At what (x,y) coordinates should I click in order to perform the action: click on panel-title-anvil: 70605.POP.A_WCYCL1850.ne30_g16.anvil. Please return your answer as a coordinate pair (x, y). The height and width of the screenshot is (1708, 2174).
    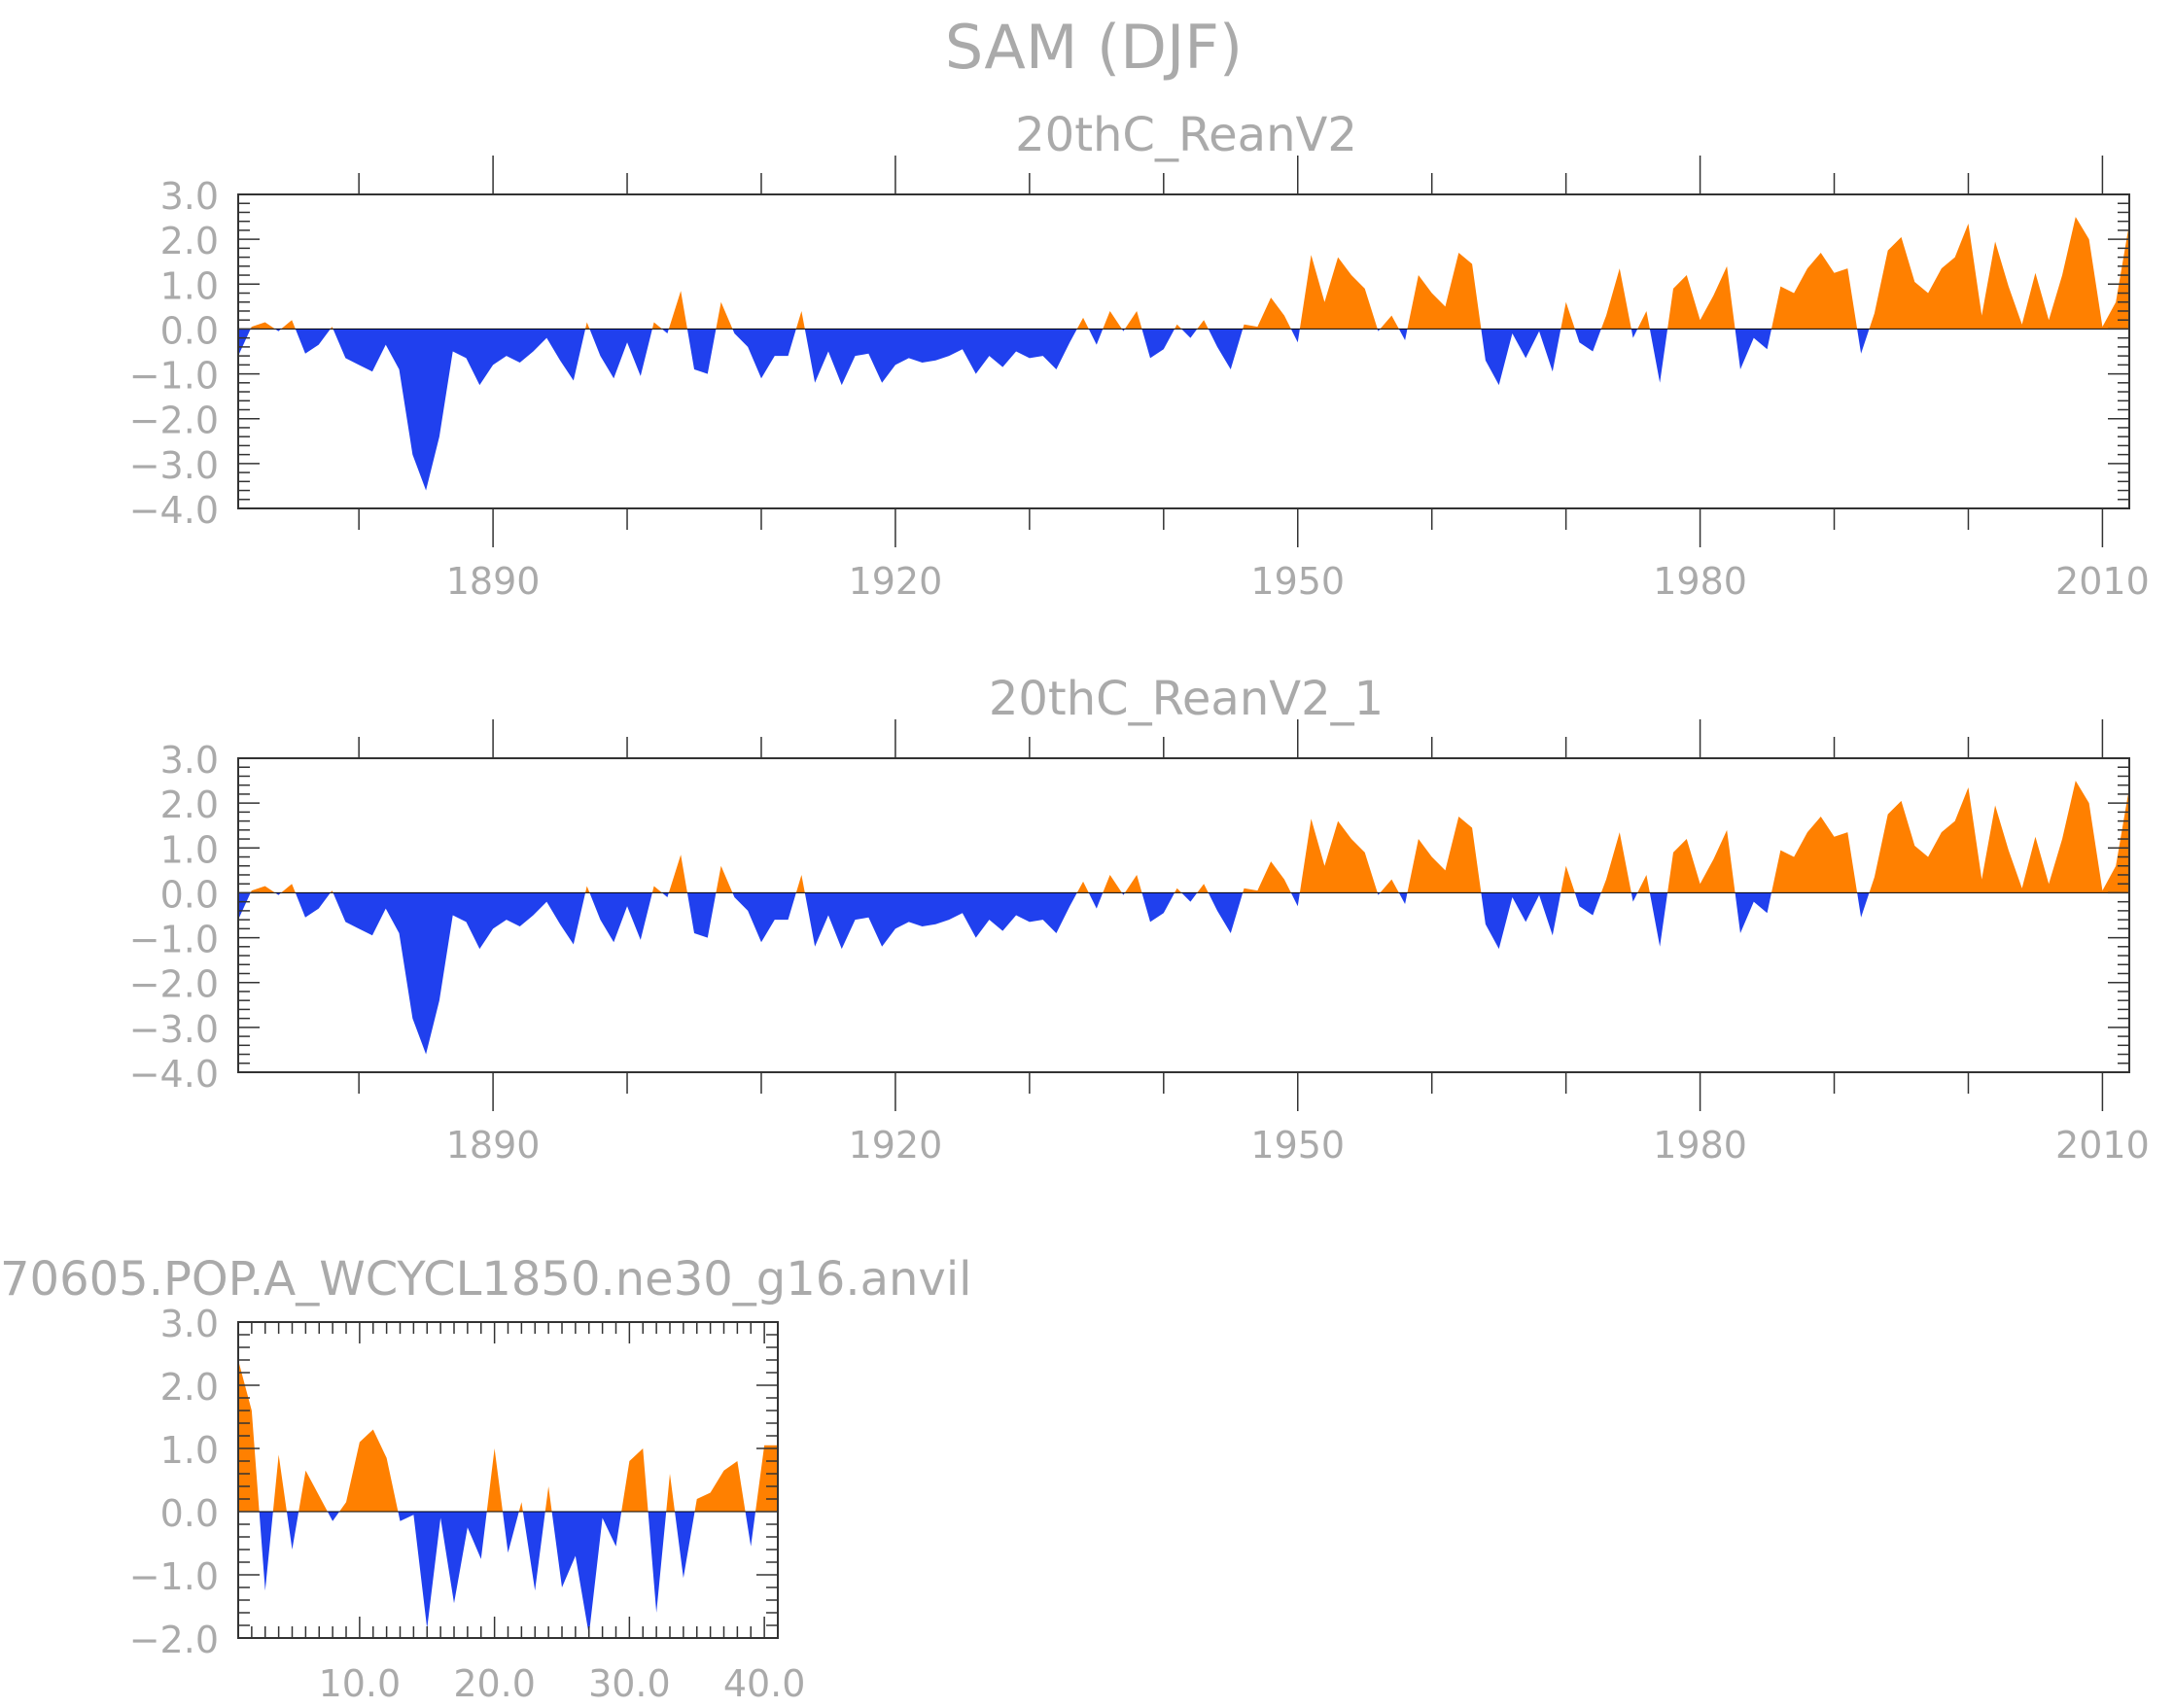
    Looking at the image, I should click on (486, 1280).